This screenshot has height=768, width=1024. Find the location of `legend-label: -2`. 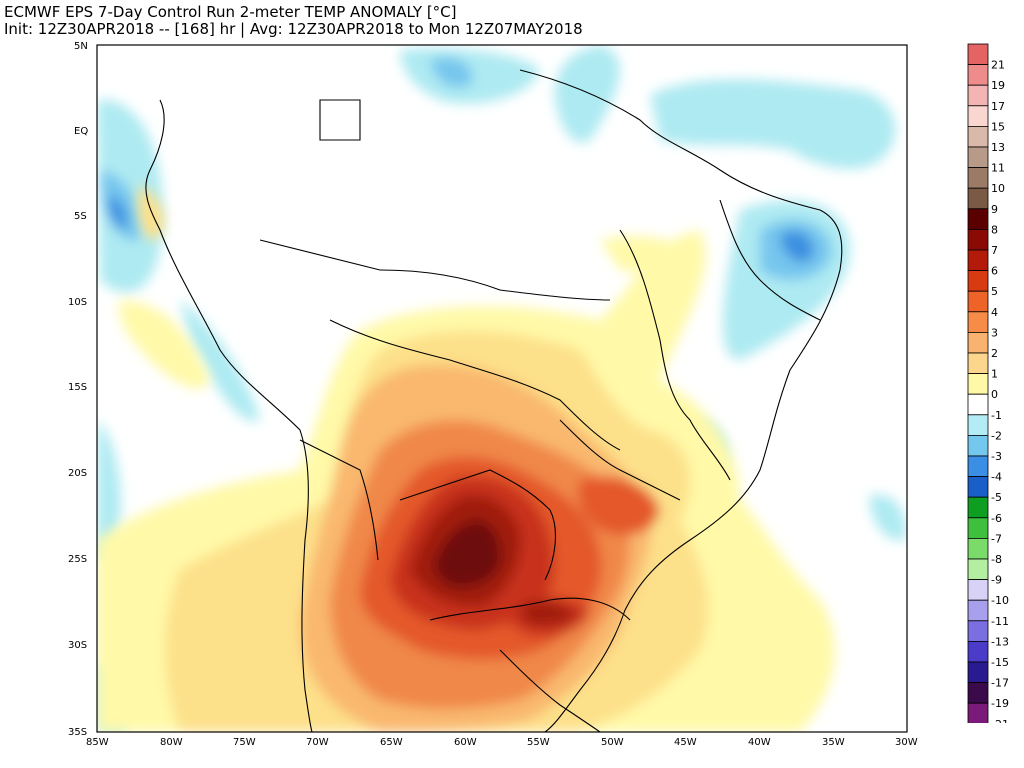

legend-label: -2 is located at coordinates (996, 435).